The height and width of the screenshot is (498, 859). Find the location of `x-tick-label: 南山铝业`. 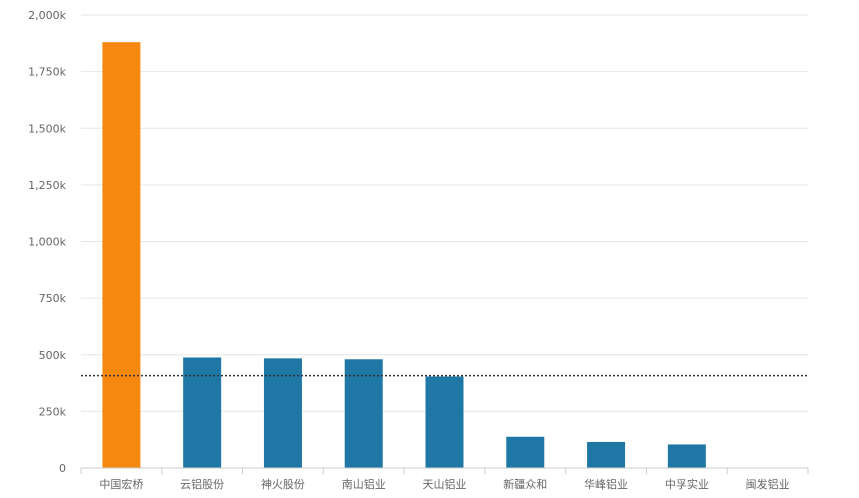

x-tick-label: 南山铝业 is located at coordinates (364, 484).